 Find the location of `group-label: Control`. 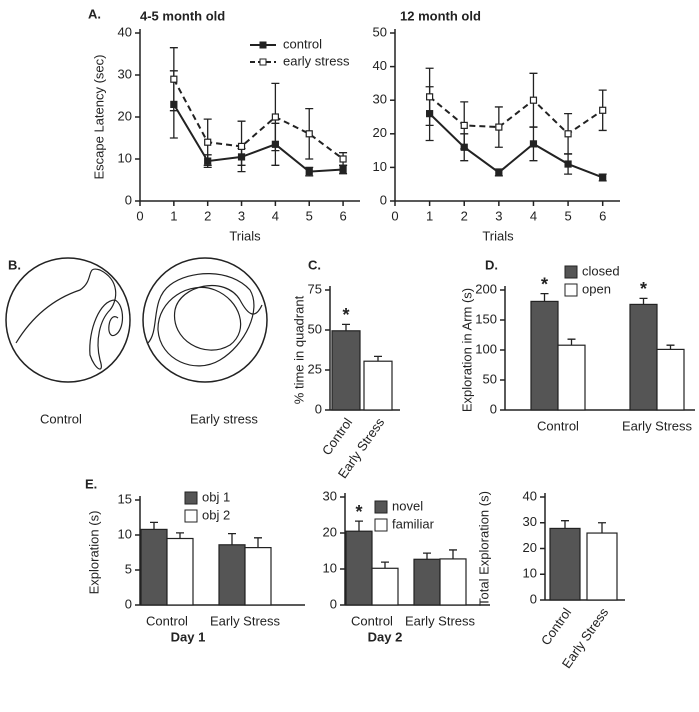

group-label: Control is located at coordinates (61, 418).